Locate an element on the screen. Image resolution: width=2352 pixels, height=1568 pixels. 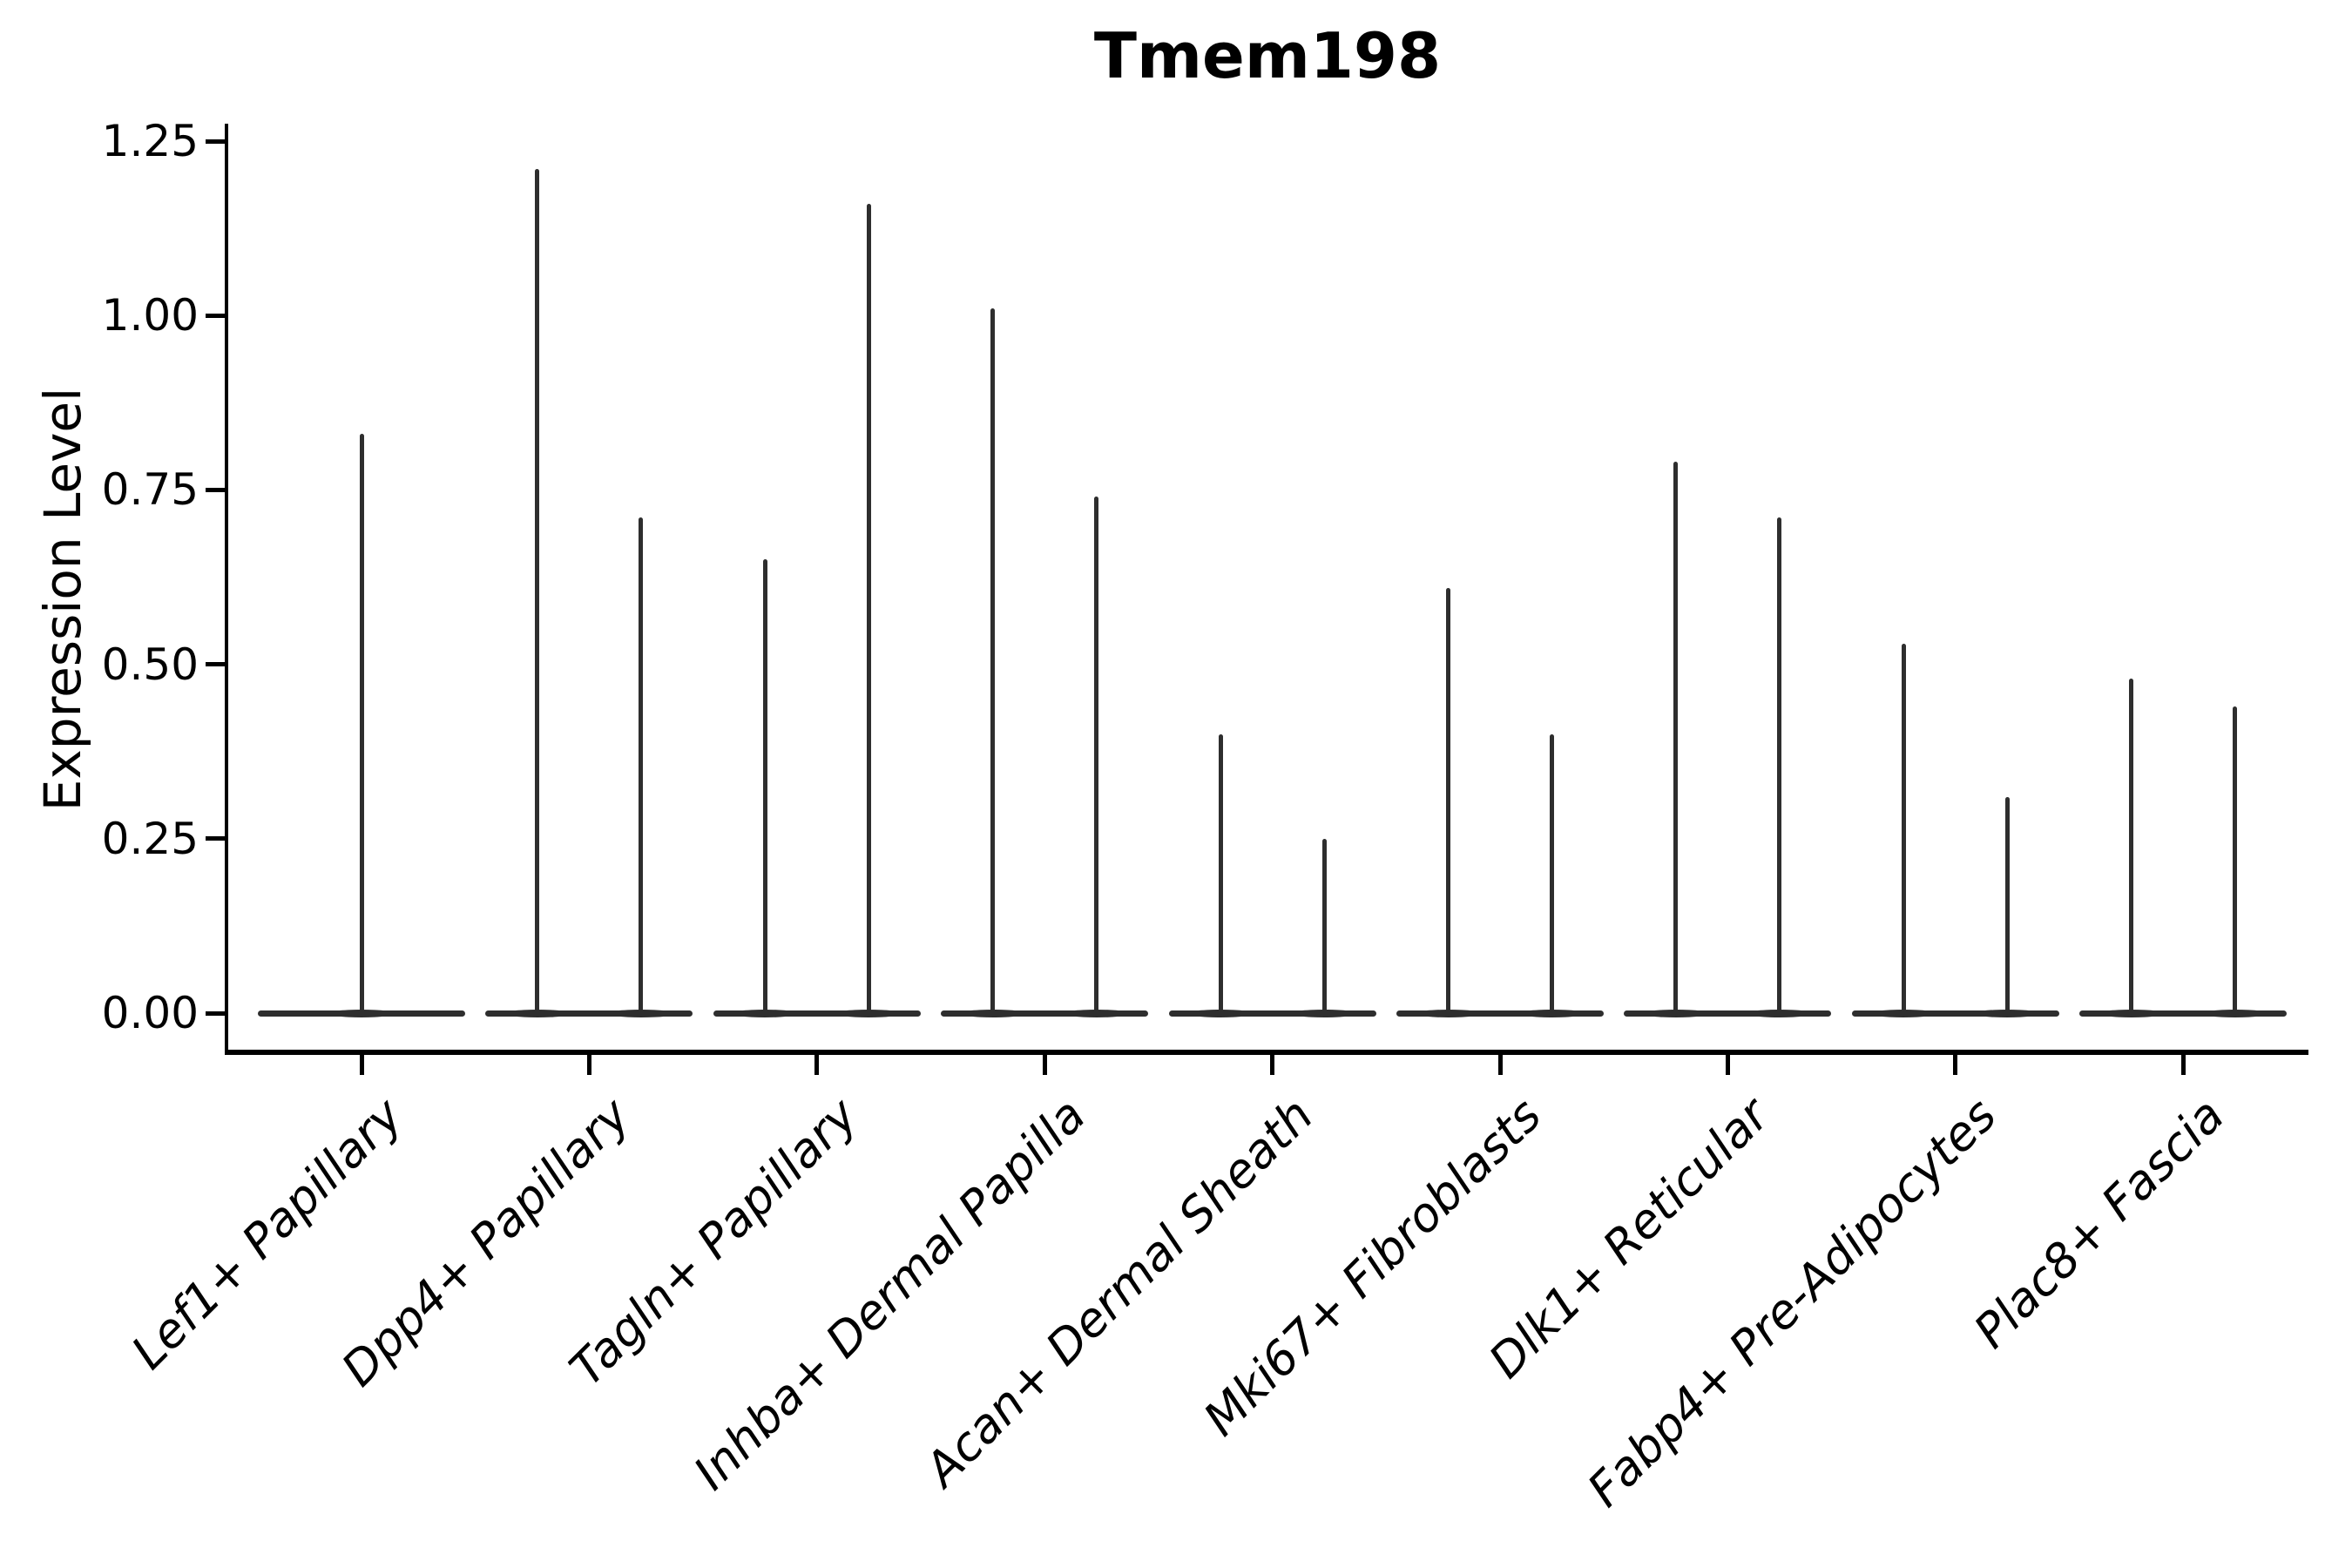
y-tick-label: 1.25 is located at coordinates (150, 141).